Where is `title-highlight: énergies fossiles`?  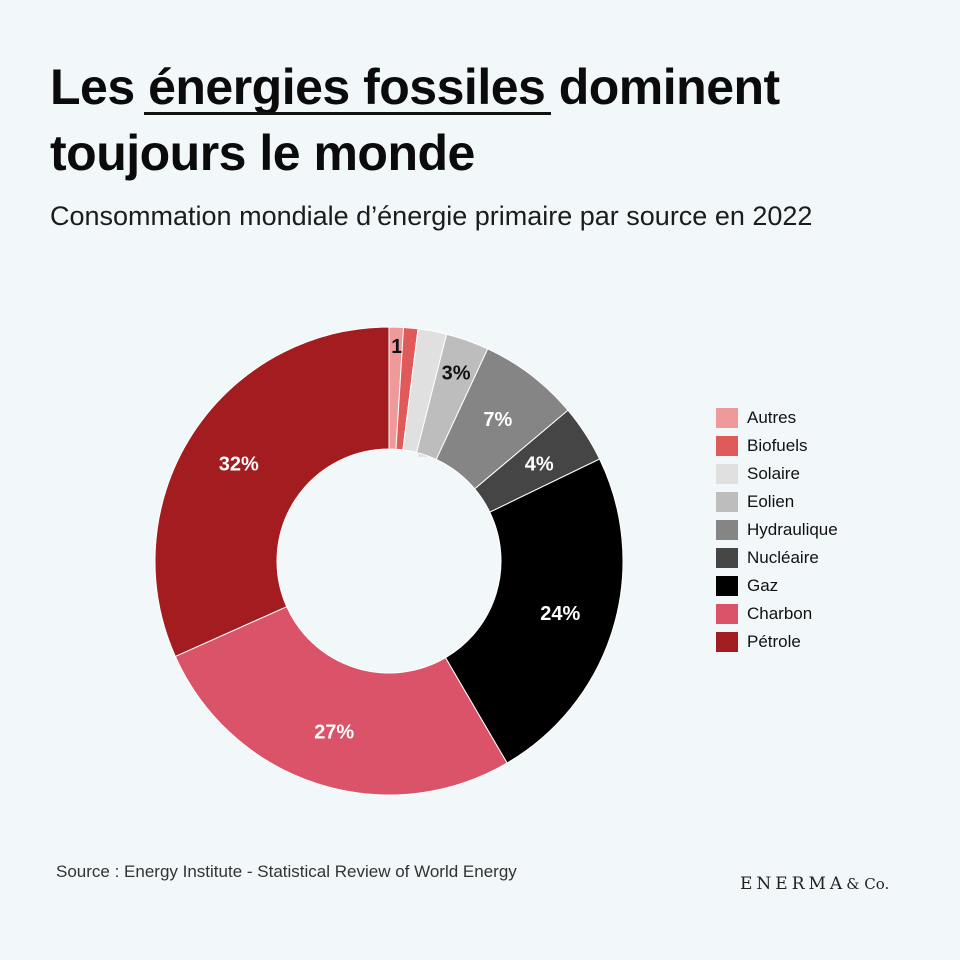 title-highlight: énergies fossiles is located at coordinates (348, 87).